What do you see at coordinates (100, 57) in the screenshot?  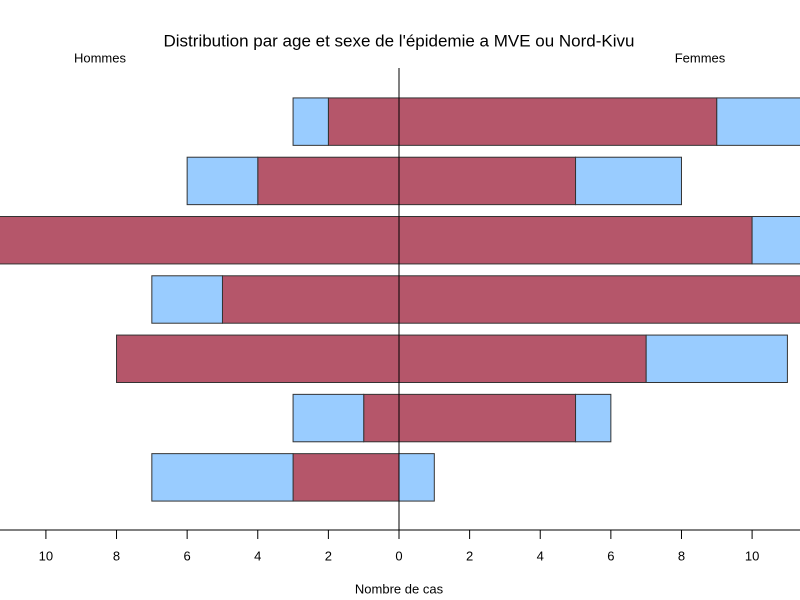 I see `left-label: Hommes` at bounding box center [100, 57].